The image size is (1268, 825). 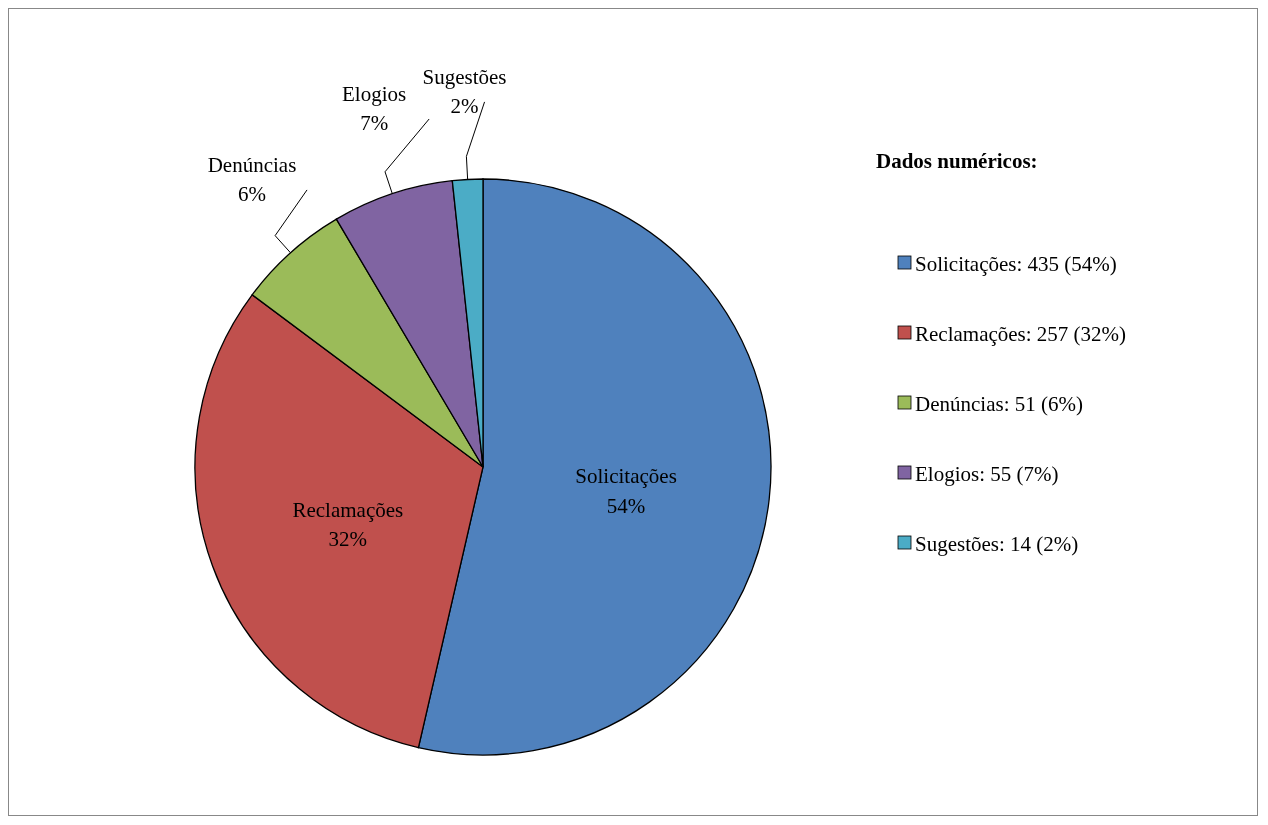 What do you see at coordinates (997, 544) in the screenshot?
I see `text: Sugestões: 14 (2%)` at bounding box center [997, 544].